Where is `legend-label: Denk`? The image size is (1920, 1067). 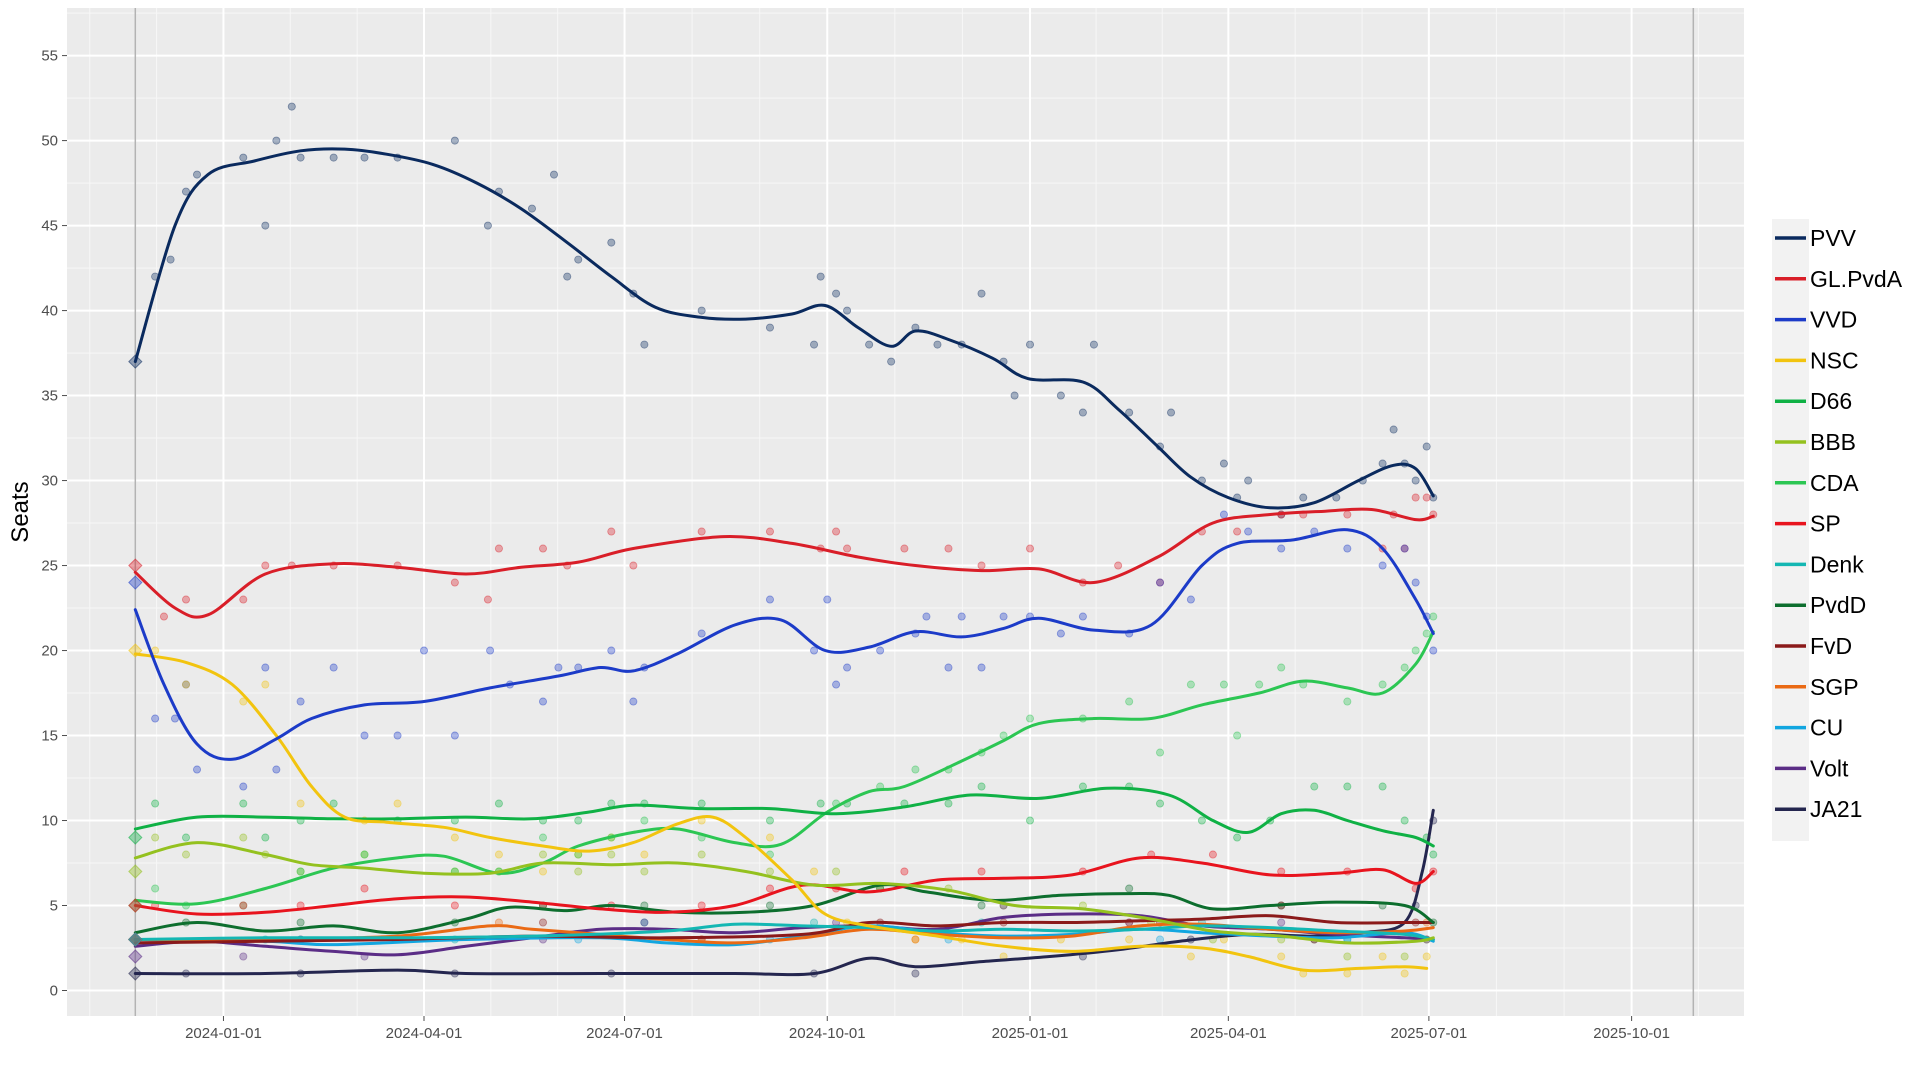
legend-label: Denk is located at coordinates (1837, 564).